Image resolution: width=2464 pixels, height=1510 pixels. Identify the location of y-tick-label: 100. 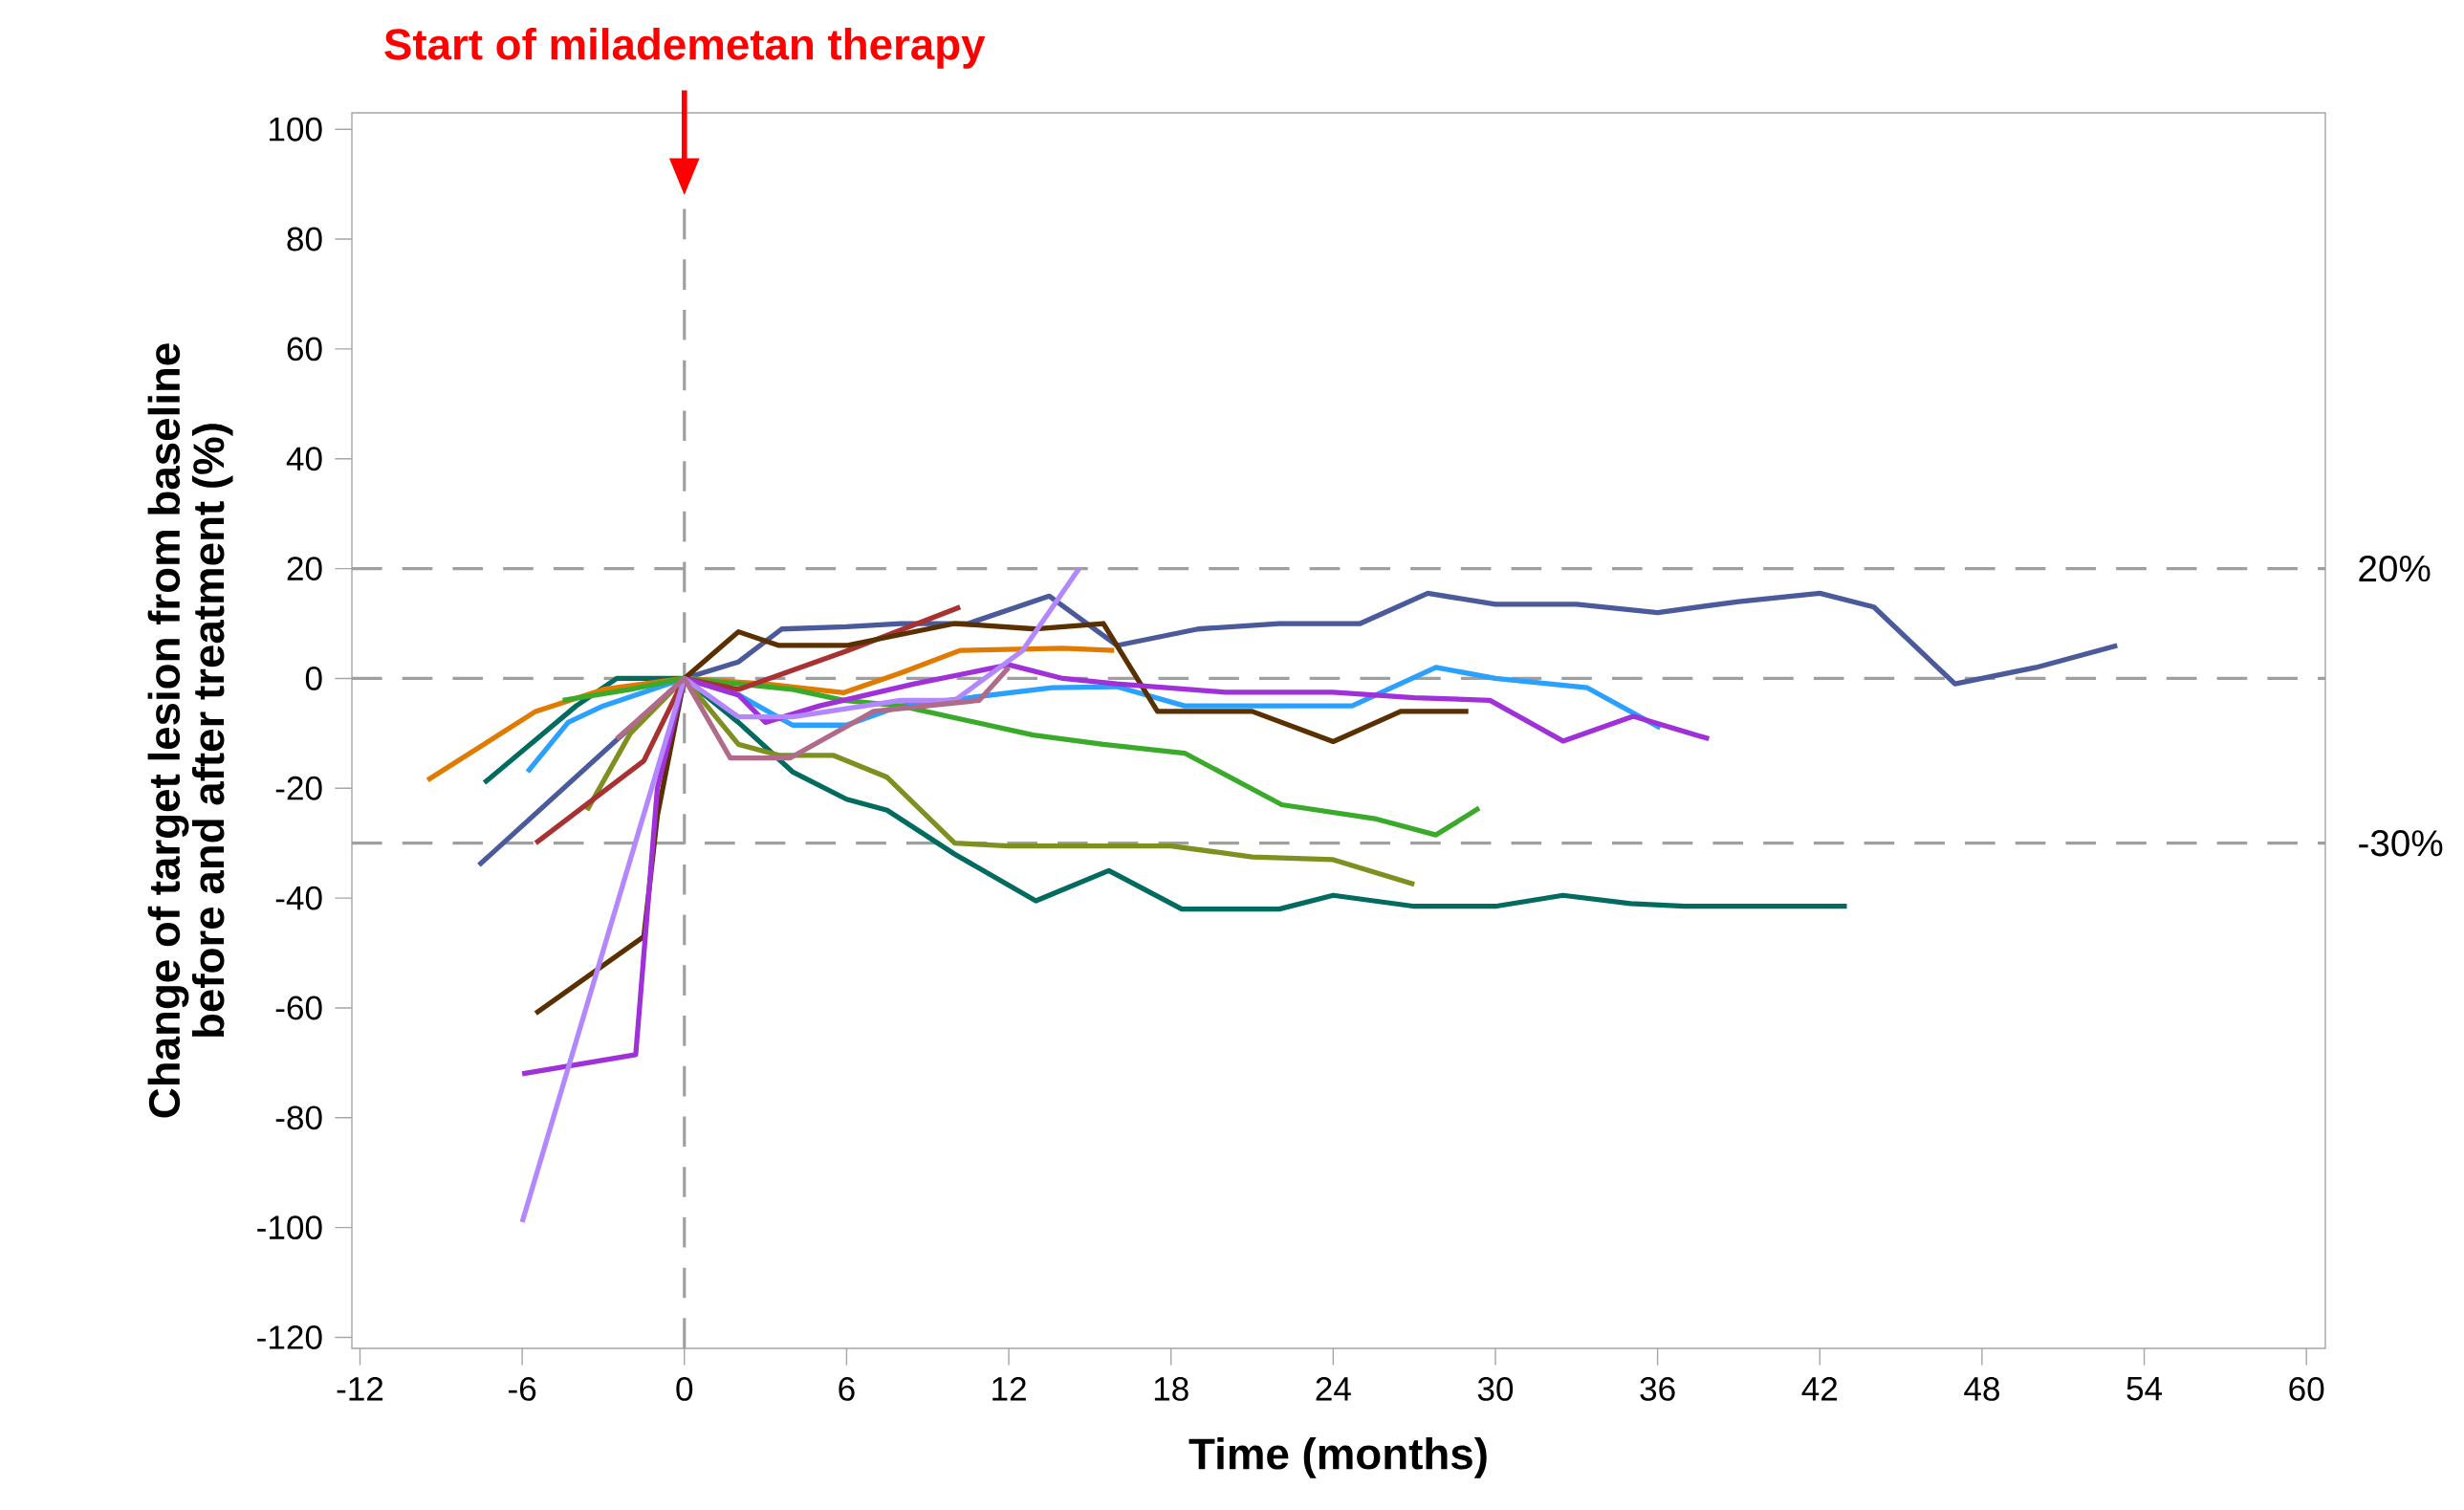
(296, 129).